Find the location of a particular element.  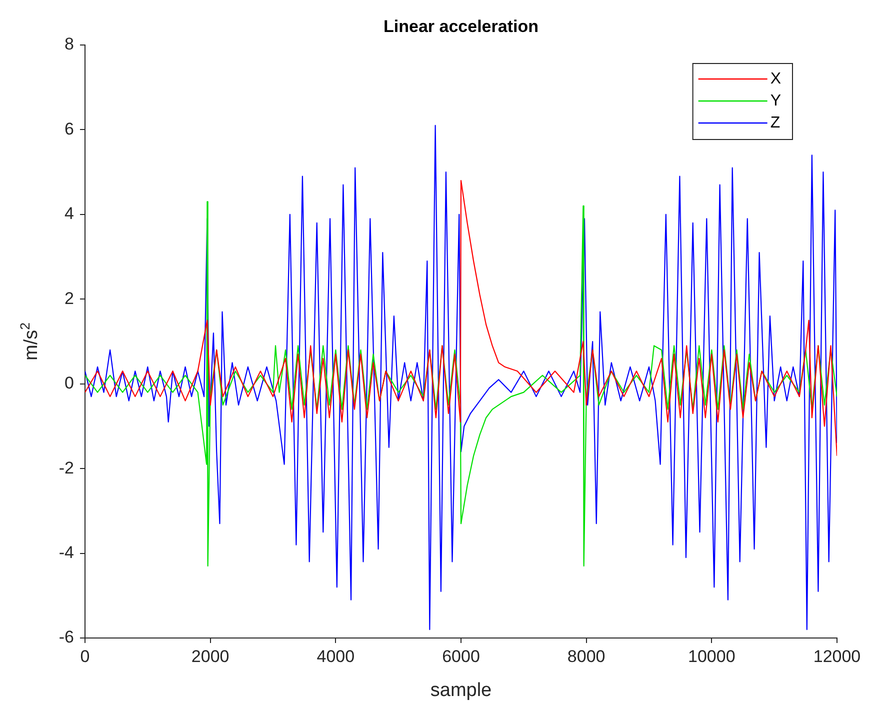

y-tick-label: 0 is located at coordinates (69, 383).